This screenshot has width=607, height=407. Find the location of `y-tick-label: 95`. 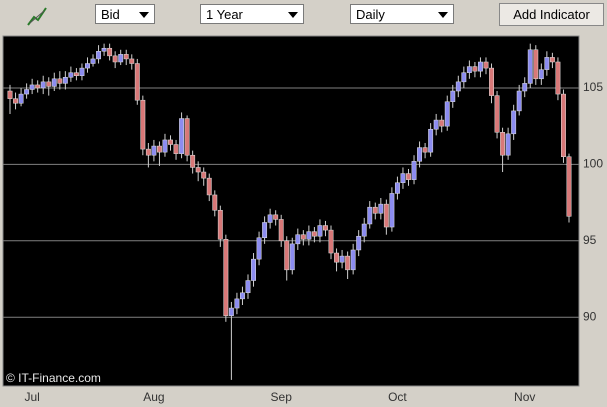

y-tick-label: 95 is located at coordinates (590, 240).